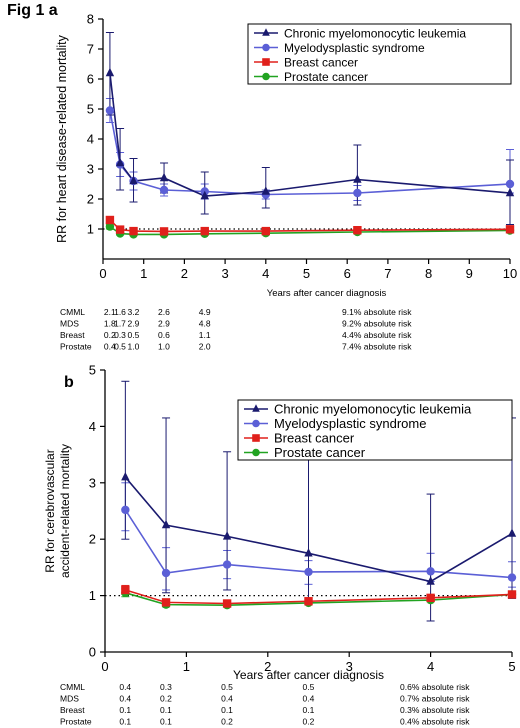  Describe the element at coordinates (205, 347) in the screenshot. I see `table-cell: 2.0` at that location.